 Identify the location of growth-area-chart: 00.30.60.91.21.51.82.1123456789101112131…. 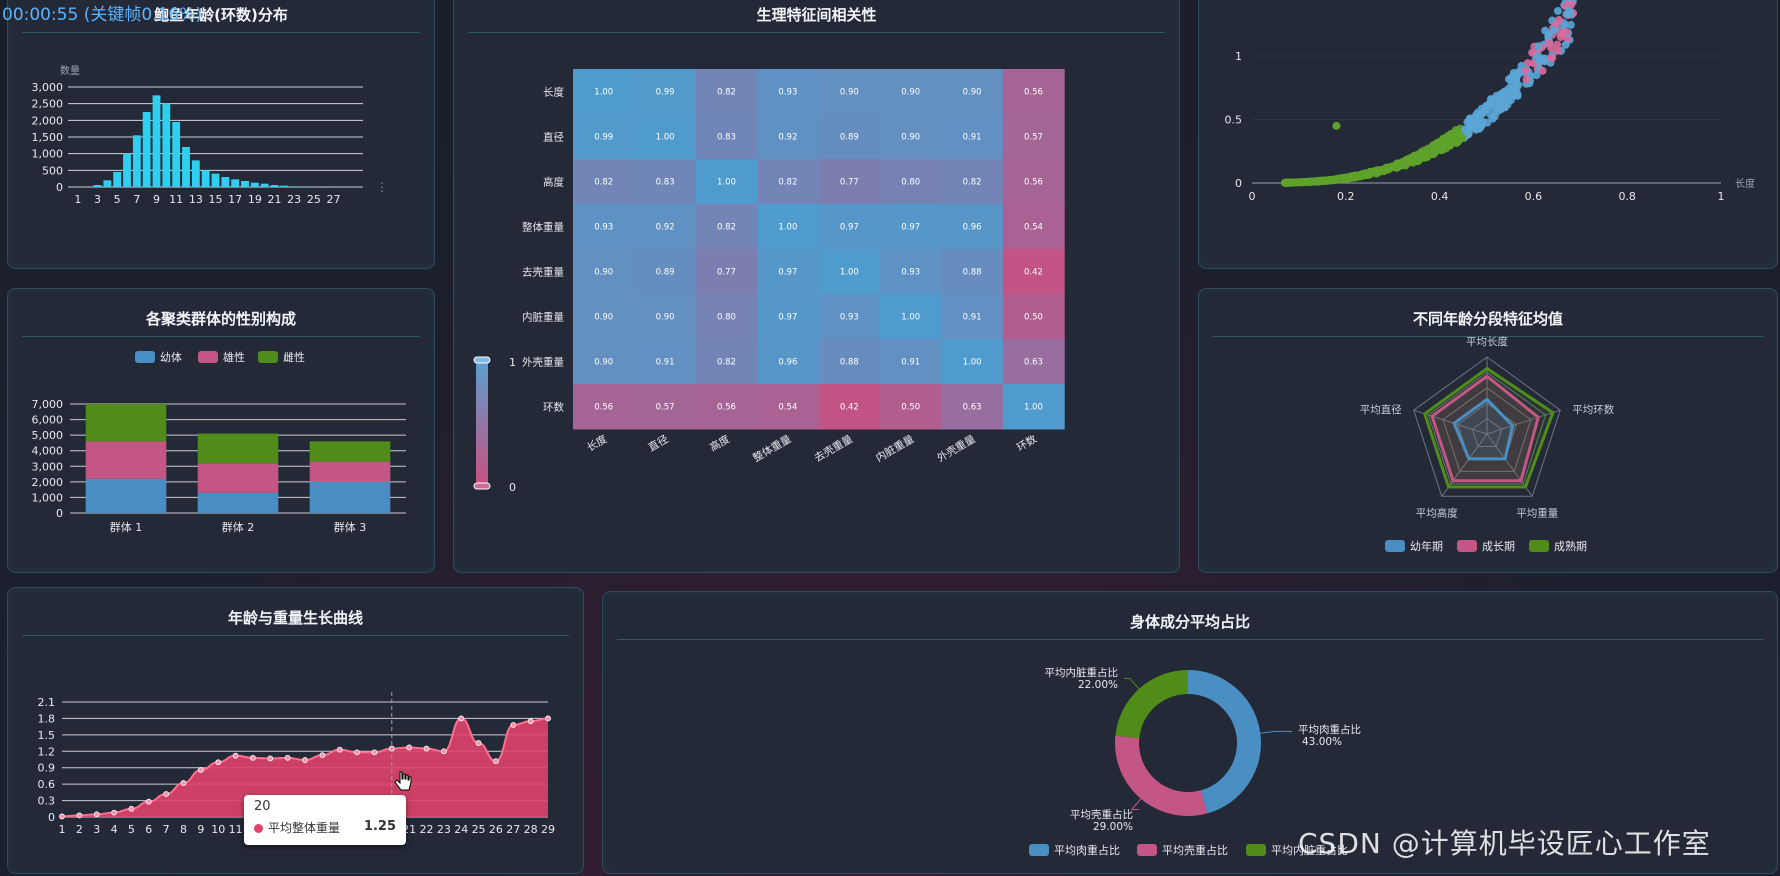
(295, 730).